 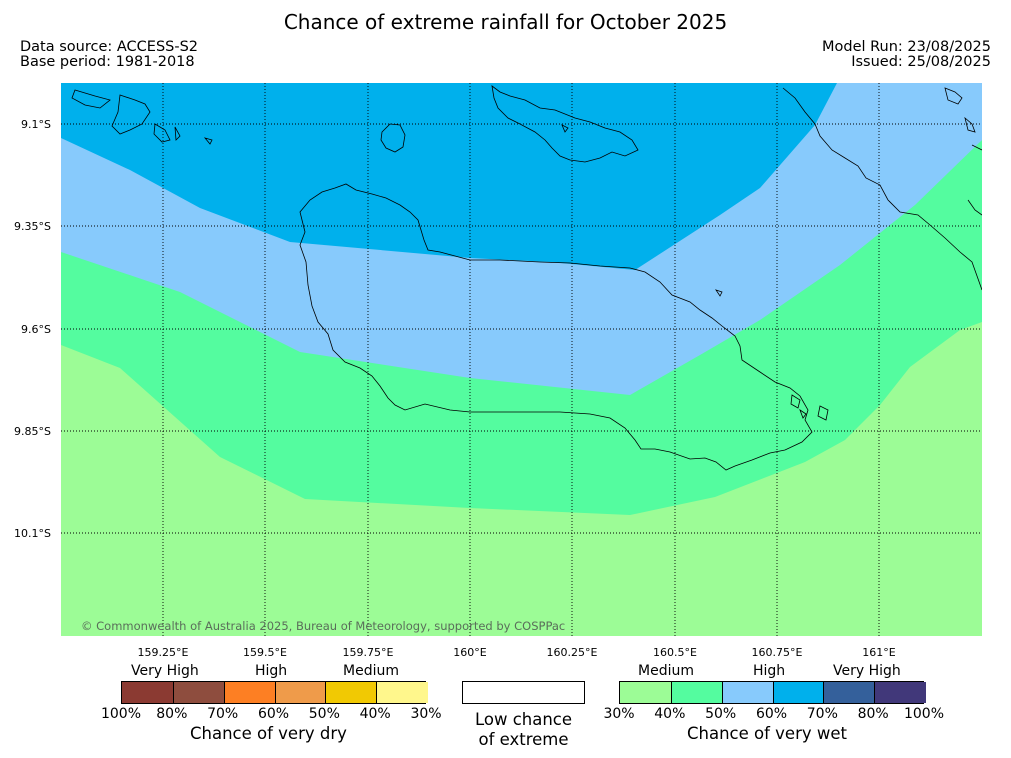 I want to click on issued-date: Issued: 25/08/2025, so click(x=921, y=62).